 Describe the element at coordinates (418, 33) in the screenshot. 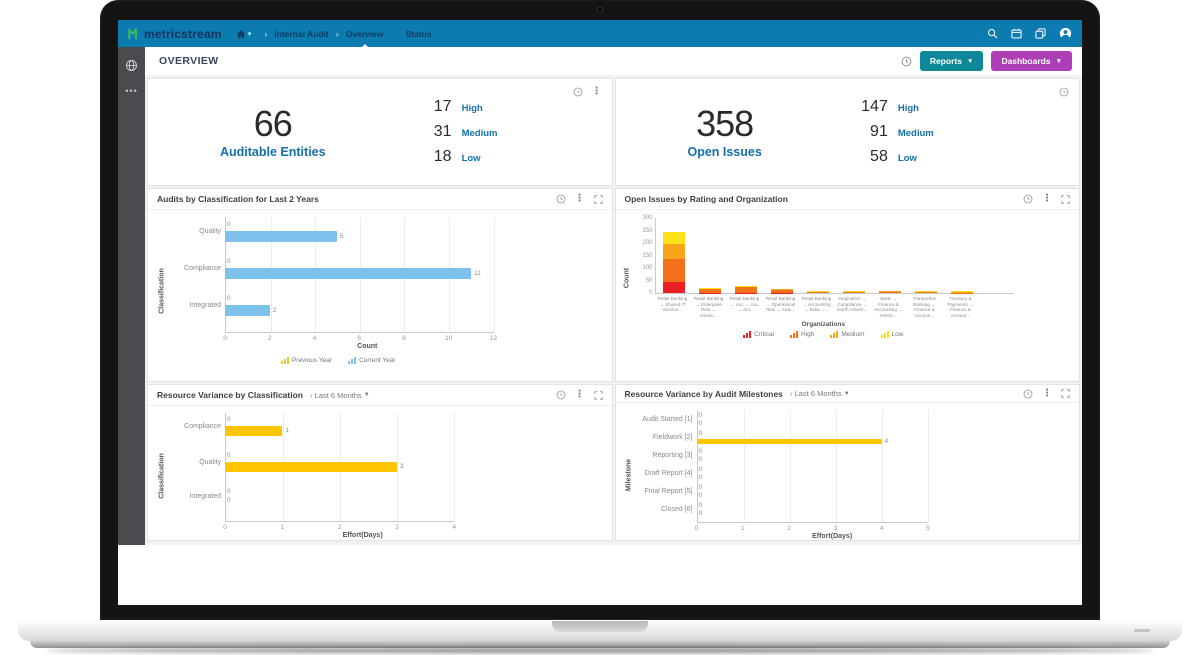

I see `tab-status: Status` at that location.